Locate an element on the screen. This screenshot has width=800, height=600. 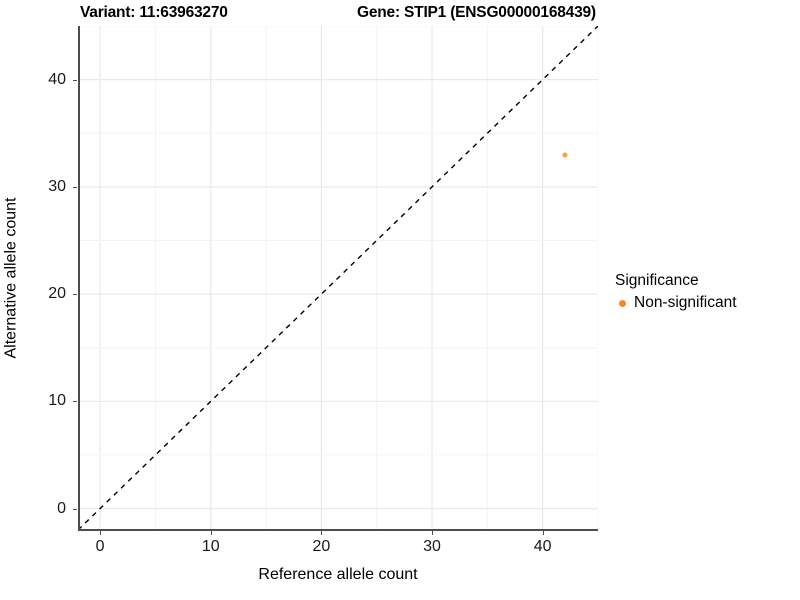
y-axis-title: Alternative allele count is located at coordinates (11, 278).